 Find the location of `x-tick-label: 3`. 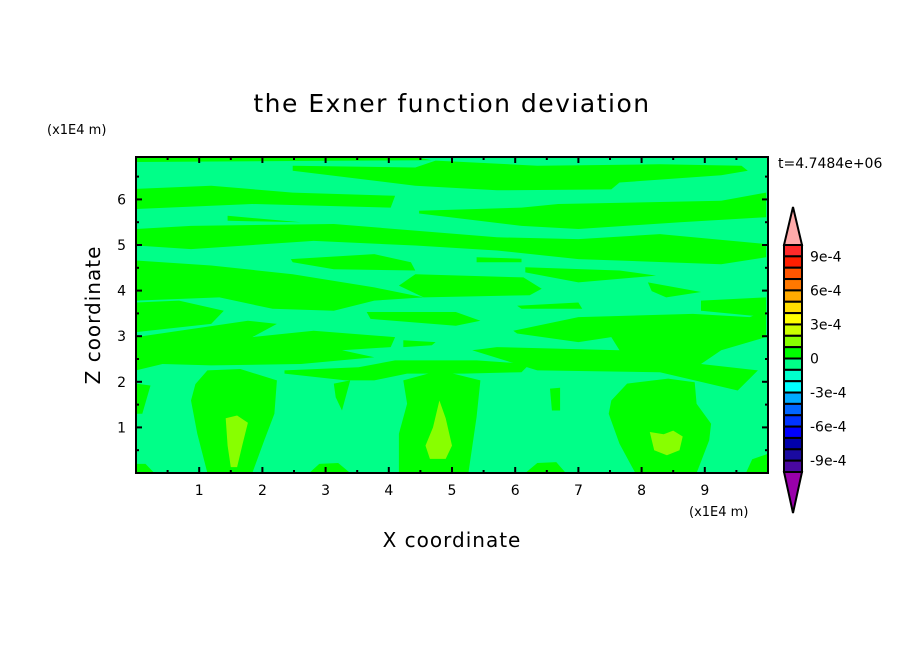

x-tick-label: 3 is located at coordinates (325, 491).